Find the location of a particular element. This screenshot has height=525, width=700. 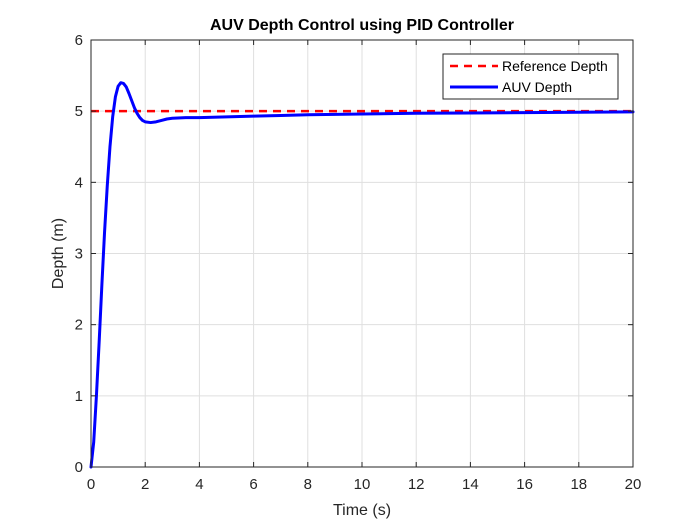

y-tick-label: 1 is located at coordinates (79, 396).